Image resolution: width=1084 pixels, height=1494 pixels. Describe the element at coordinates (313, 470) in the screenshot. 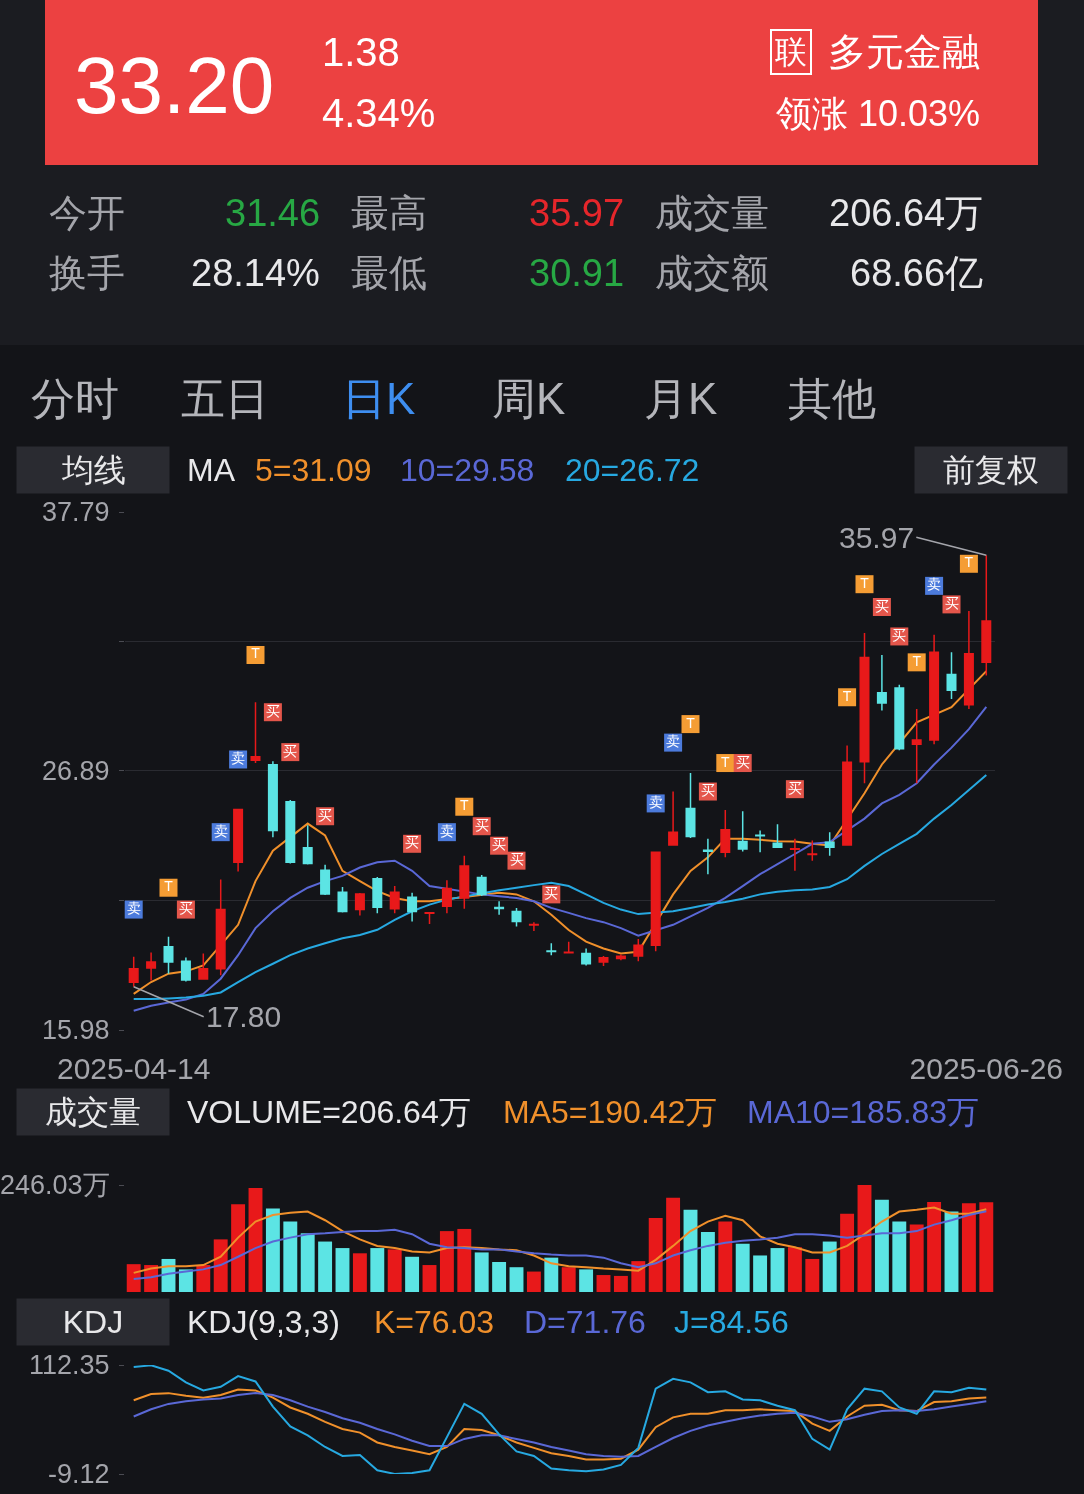

I see `text: 5=31.09` at that location.